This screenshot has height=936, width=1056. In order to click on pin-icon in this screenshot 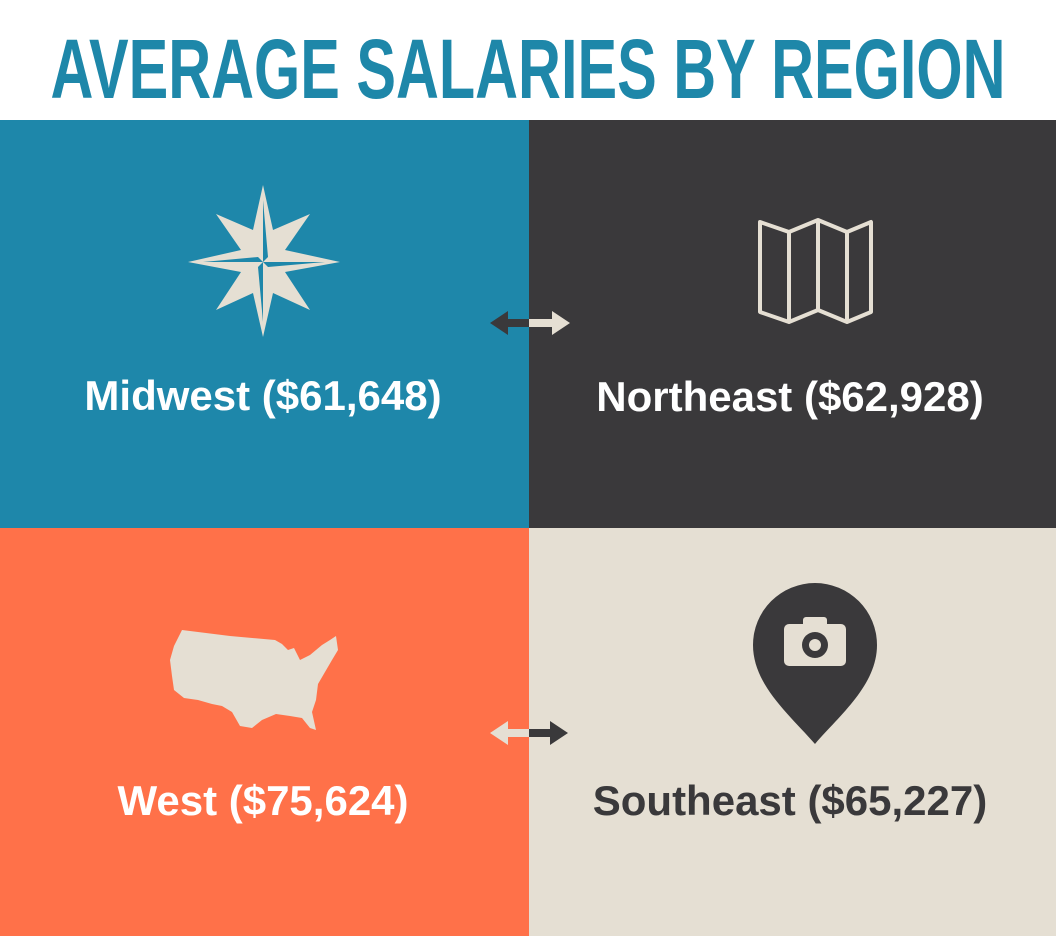, I will do `click(815, 663)`.